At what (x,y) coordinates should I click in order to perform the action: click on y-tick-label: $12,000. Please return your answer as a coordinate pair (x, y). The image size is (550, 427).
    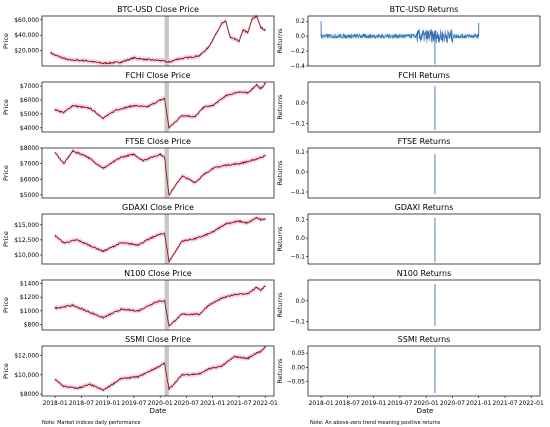
    Looking at the image, I should click on (26, 356).